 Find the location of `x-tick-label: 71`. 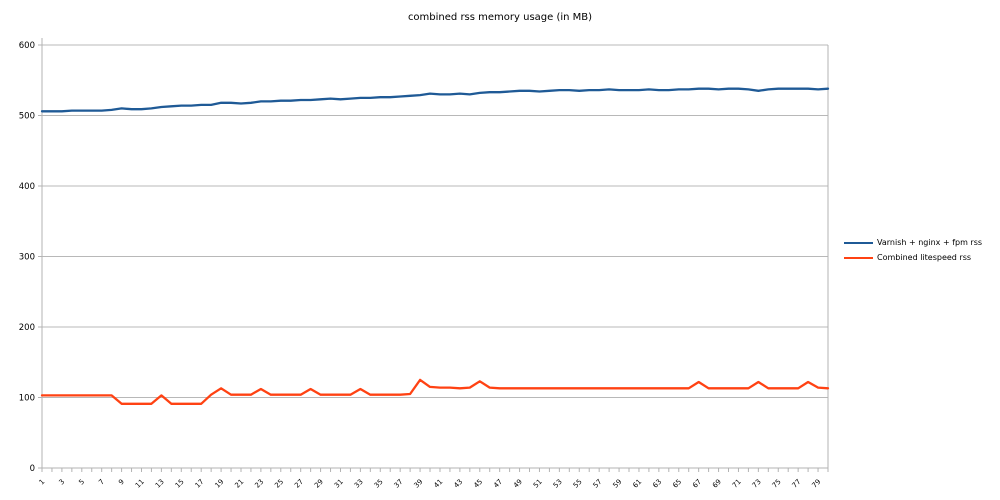

x-tick-label: 71 is located at coordinates (737, 484).